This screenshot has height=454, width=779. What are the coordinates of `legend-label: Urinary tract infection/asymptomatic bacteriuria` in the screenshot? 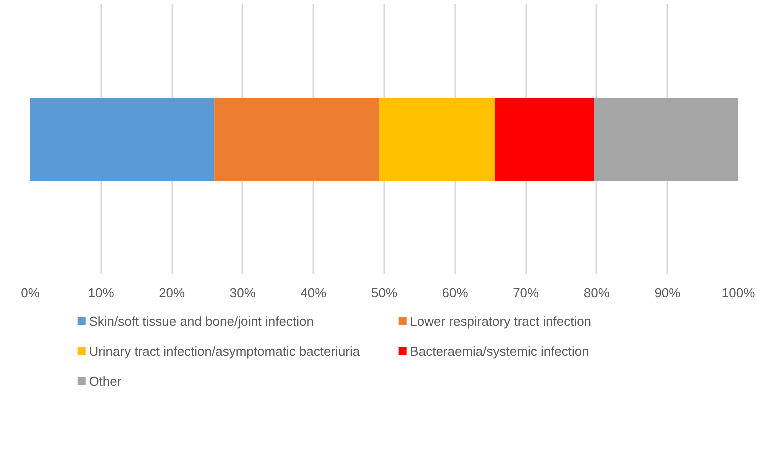 It's located at (225, 351).